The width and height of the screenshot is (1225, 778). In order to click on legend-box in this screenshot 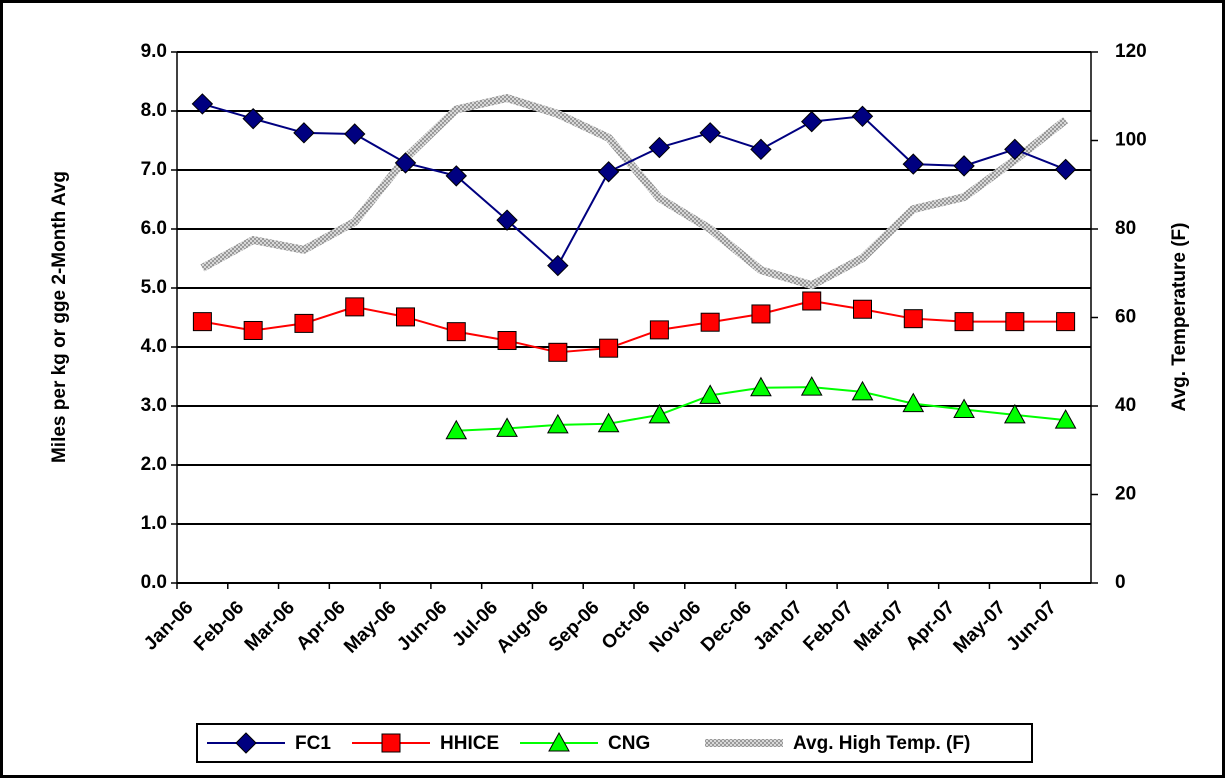, I will do `click(614, 743)`.